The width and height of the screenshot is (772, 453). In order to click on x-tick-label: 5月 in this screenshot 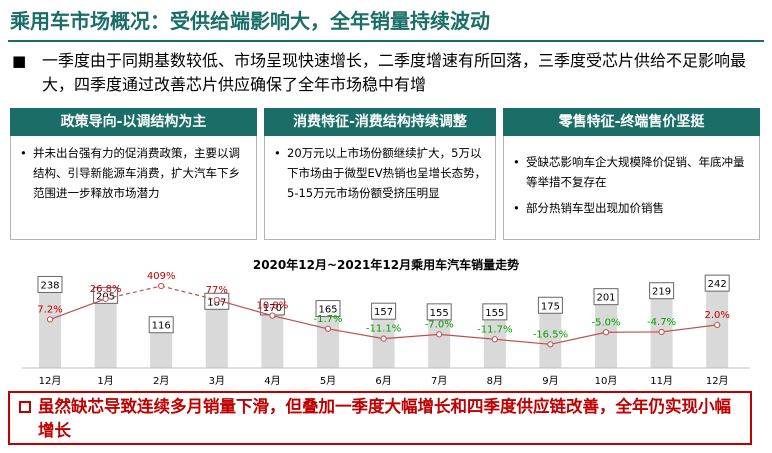, I will do `click(328, 381)`.